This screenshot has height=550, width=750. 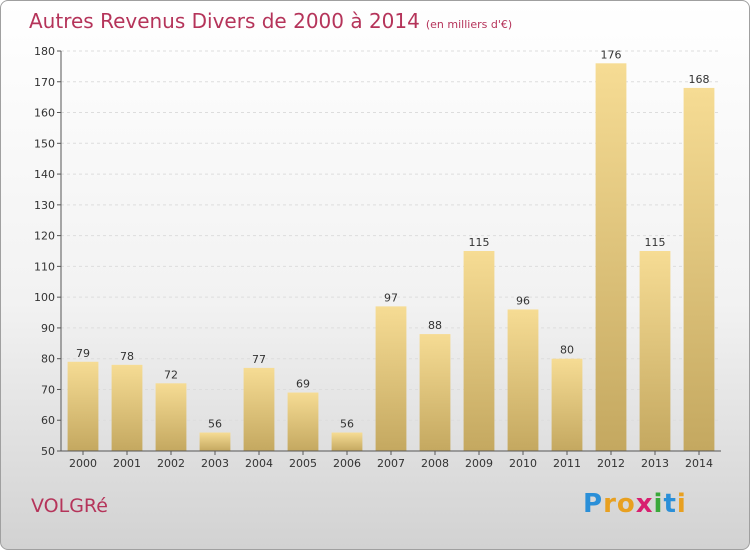 What do you see at coordinates (215, 463) in the screenshot?
I see `x-tick-label: 2003` at bounding box center [215, 463].